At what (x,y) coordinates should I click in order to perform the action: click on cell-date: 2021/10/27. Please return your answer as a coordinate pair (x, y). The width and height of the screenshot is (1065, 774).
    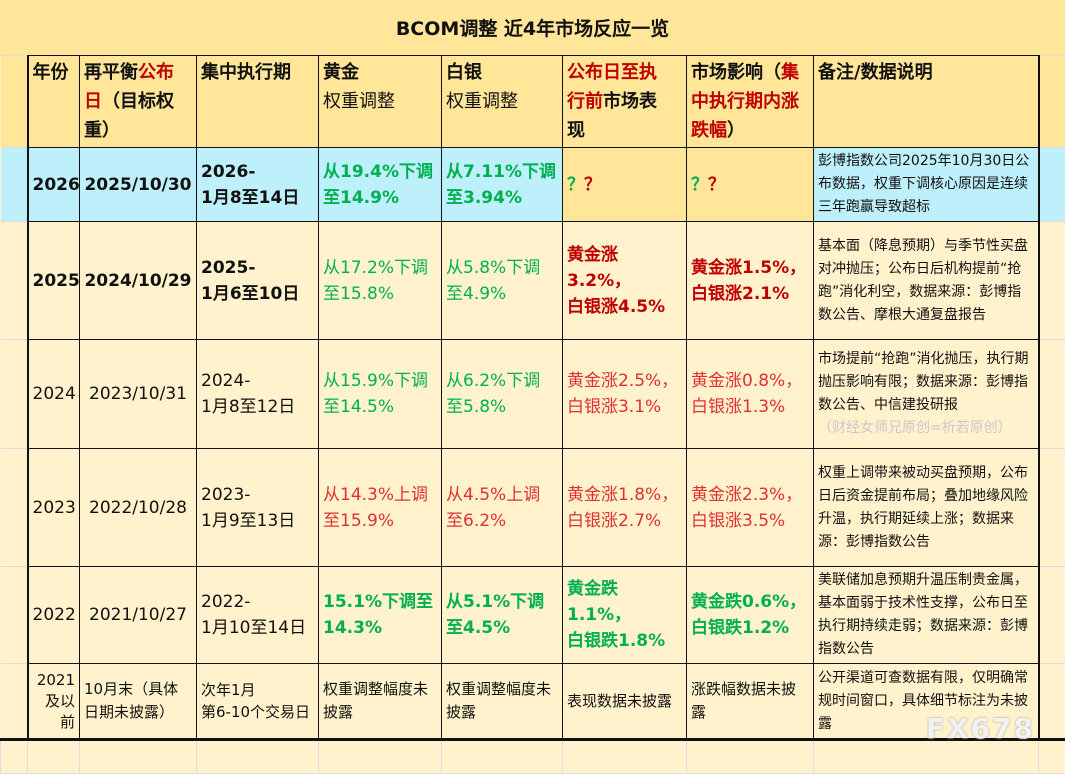
    Looking at the image, I should click on (138, 615).